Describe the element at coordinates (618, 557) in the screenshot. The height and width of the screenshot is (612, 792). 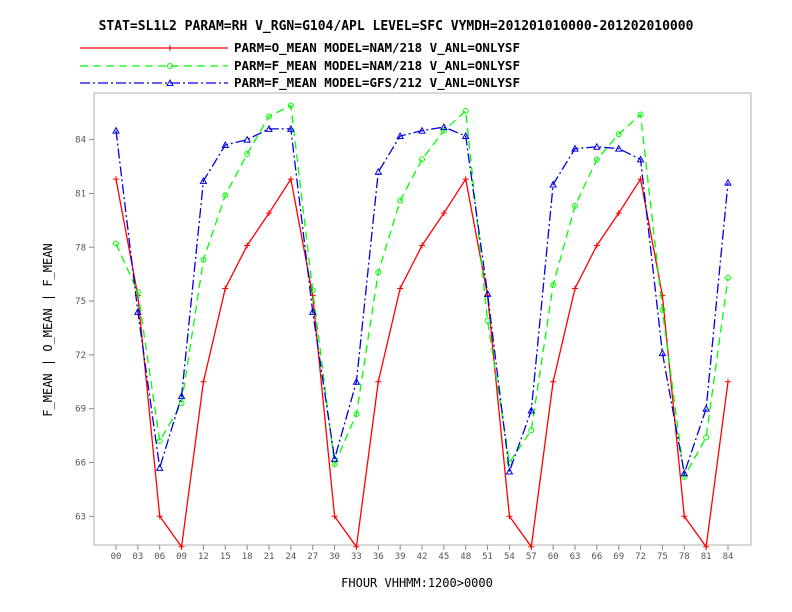
I see `x-tick-label: 69` at that location.